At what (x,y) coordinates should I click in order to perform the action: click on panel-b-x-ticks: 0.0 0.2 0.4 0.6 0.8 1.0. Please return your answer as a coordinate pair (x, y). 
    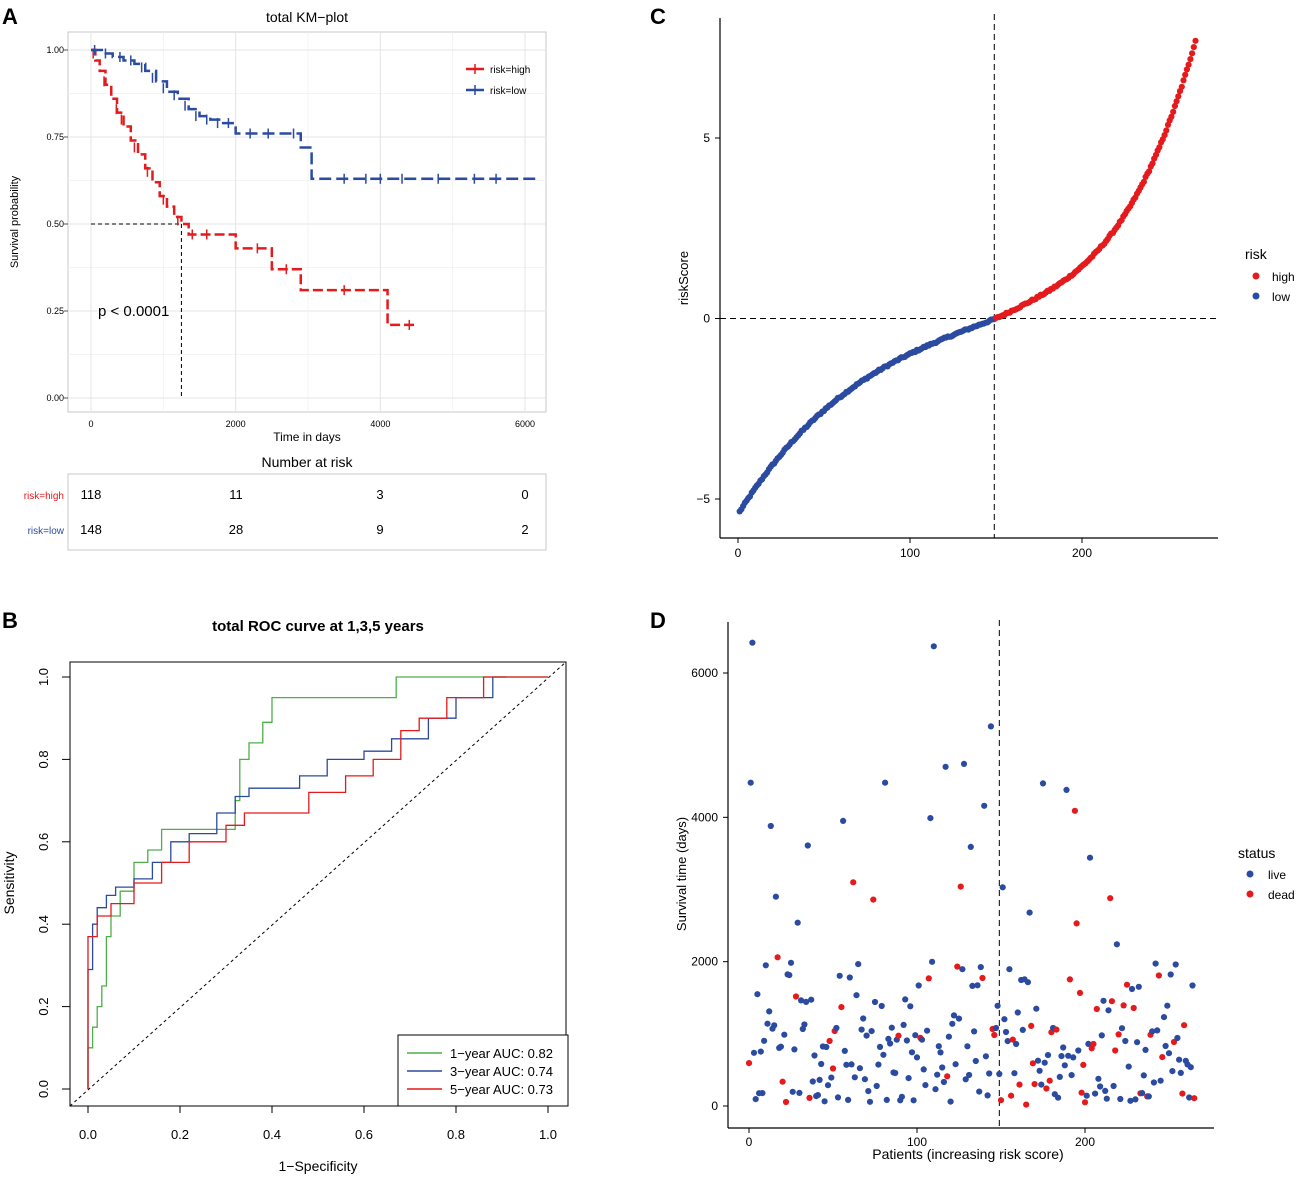
    Looking at the image, I should click on (318, 1124).